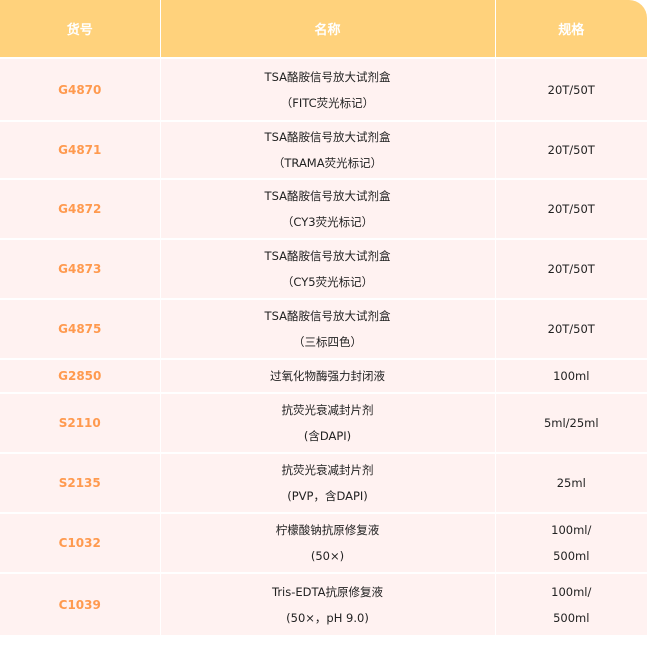 Image resolution: width=647 pixels, height=654 pixels. What do you see at coordinates (327, 222) in the screenshot?
I see `product-name-line: （CY3荧光标记）` at bounding box center [327, 222].